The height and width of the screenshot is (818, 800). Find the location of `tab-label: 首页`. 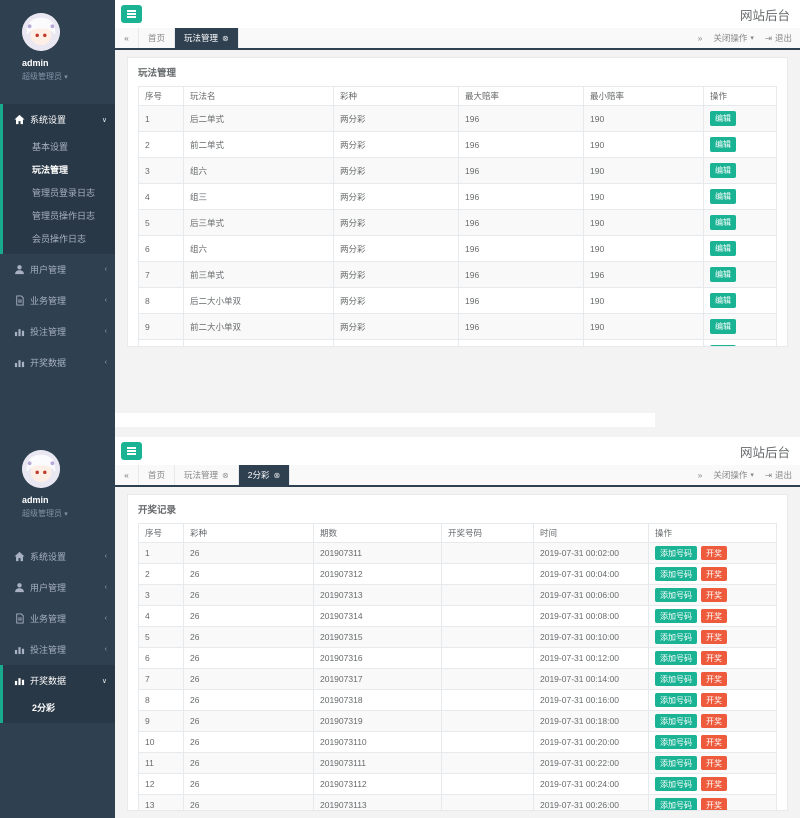

tab-label: 首页 is located at coordinates (157, 38).